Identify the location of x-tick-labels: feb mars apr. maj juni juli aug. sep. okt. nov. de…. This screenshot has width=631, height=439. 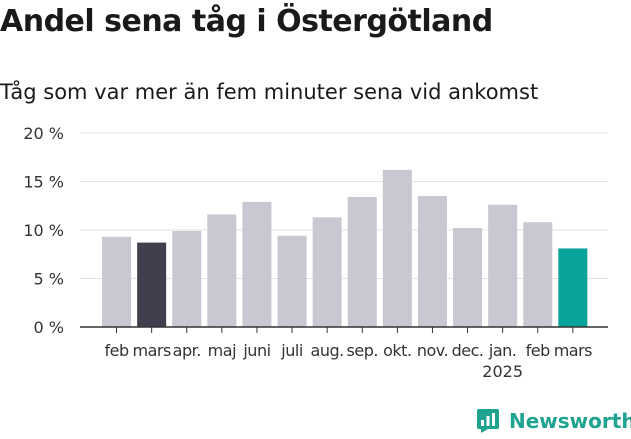
(348, 361).